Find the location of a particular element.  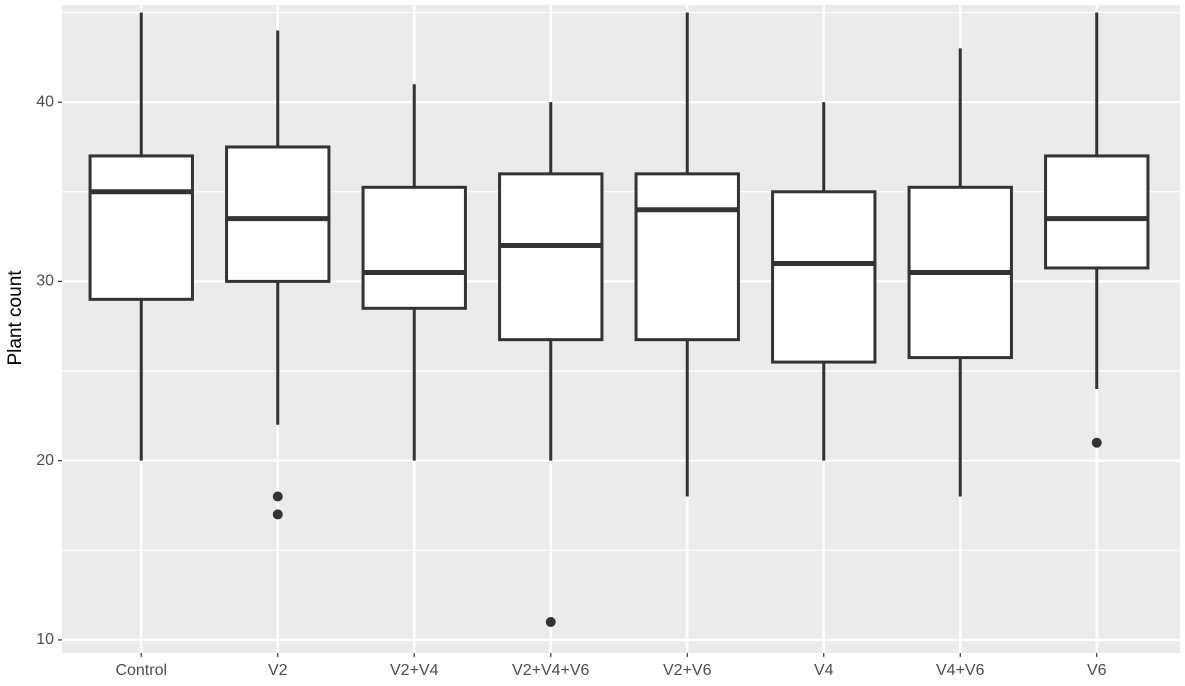

x-tick-label: V2+V4 is located at coordinates (414, 670).